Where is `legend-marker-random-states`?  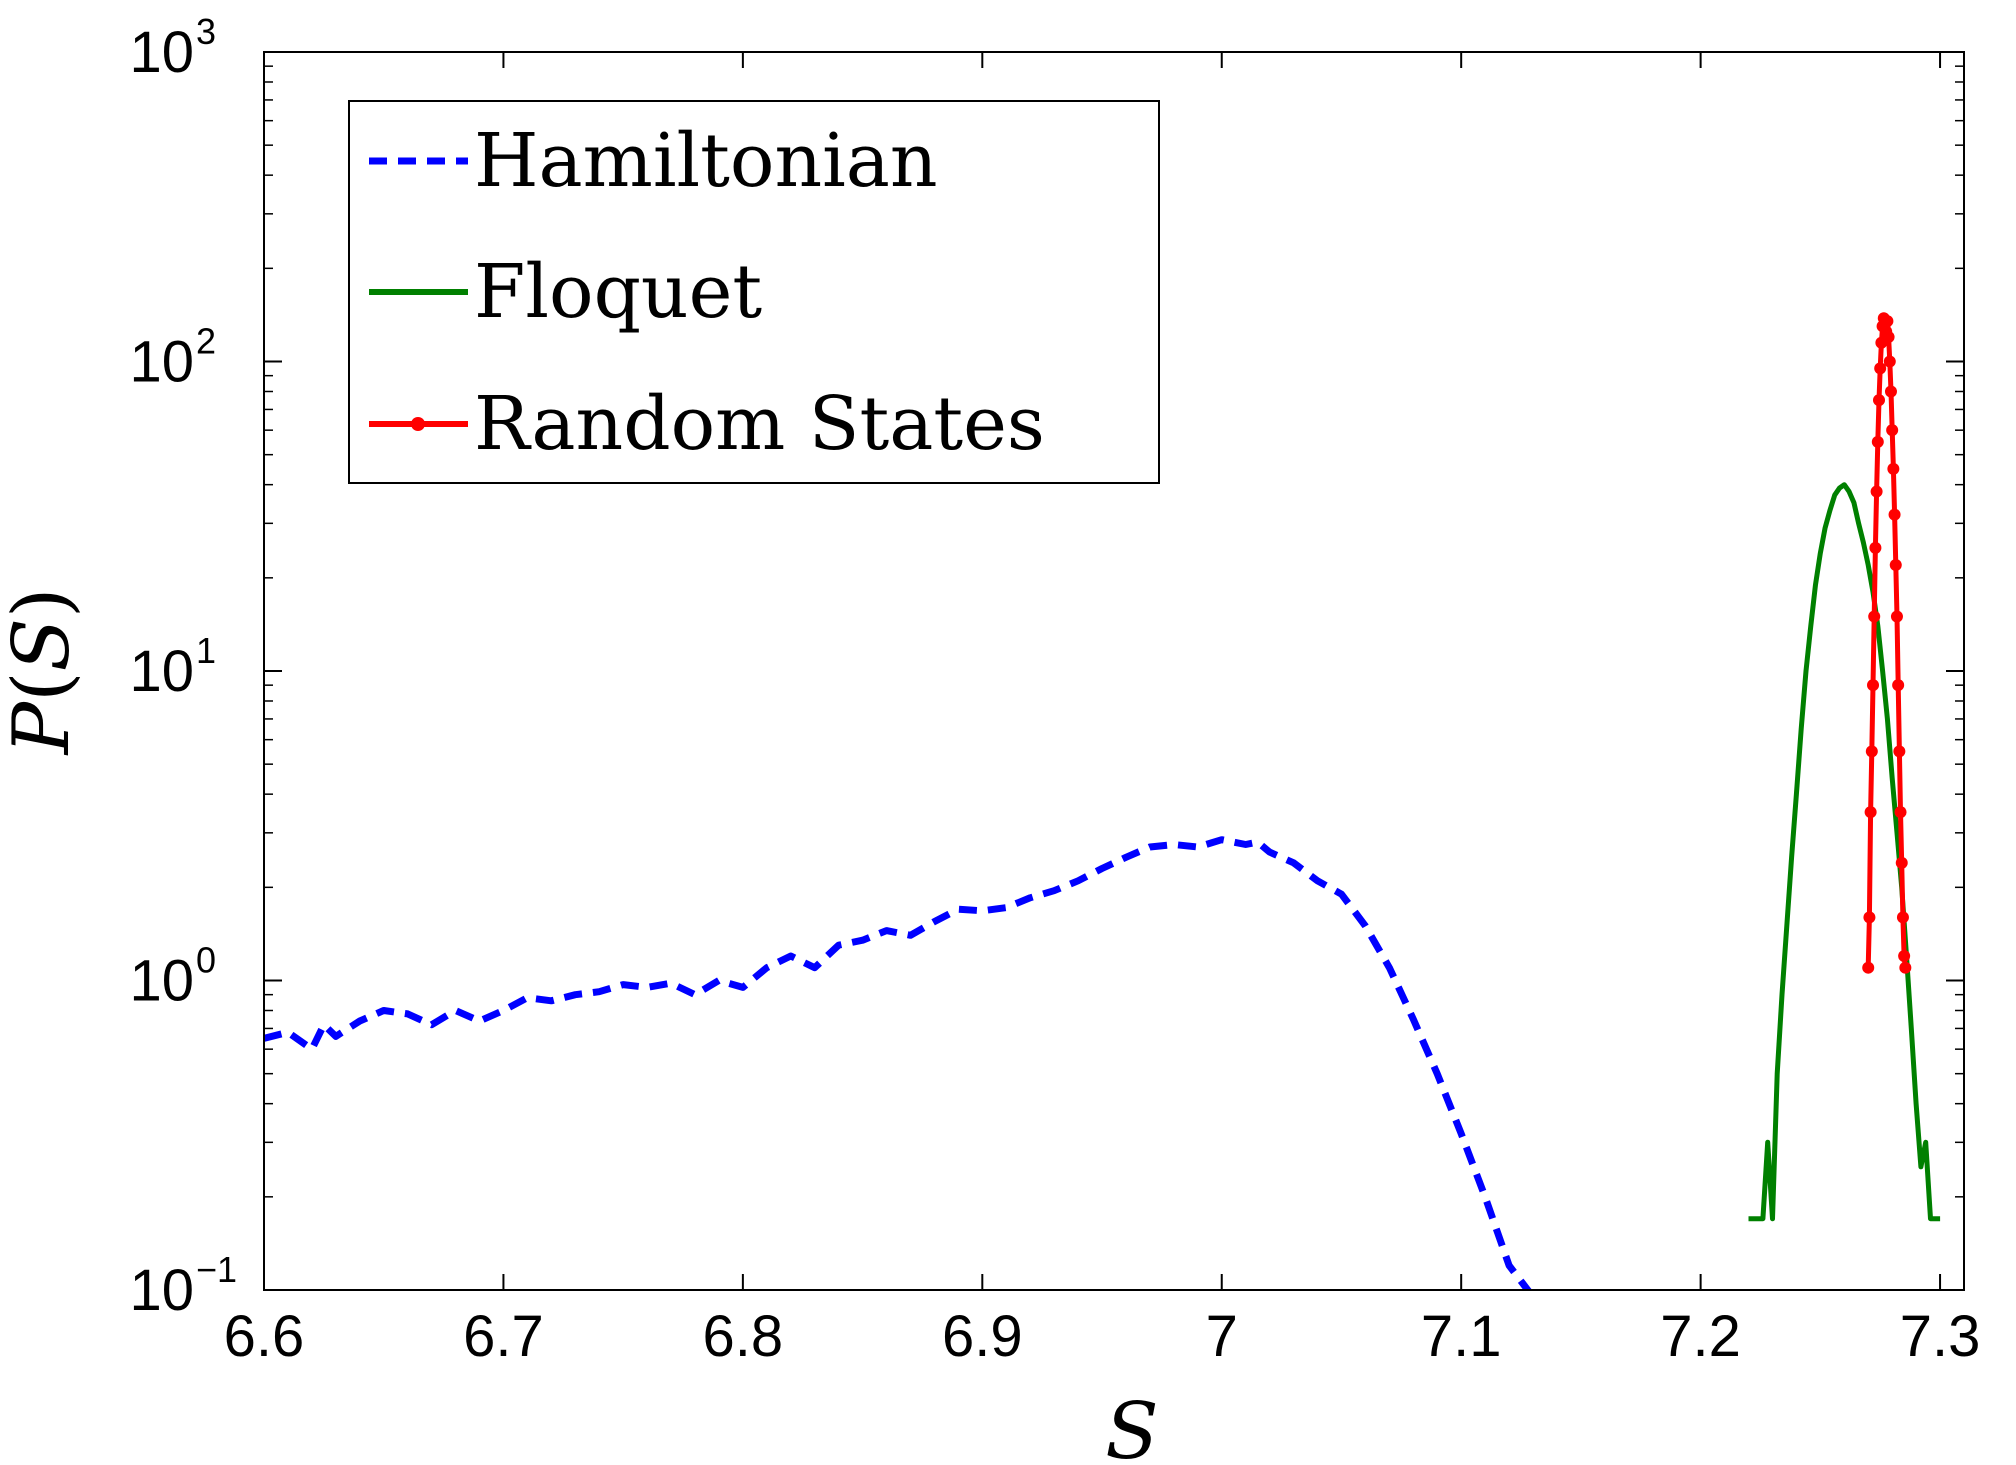 legend-marker-random-states is located at coordinates (418, 424).